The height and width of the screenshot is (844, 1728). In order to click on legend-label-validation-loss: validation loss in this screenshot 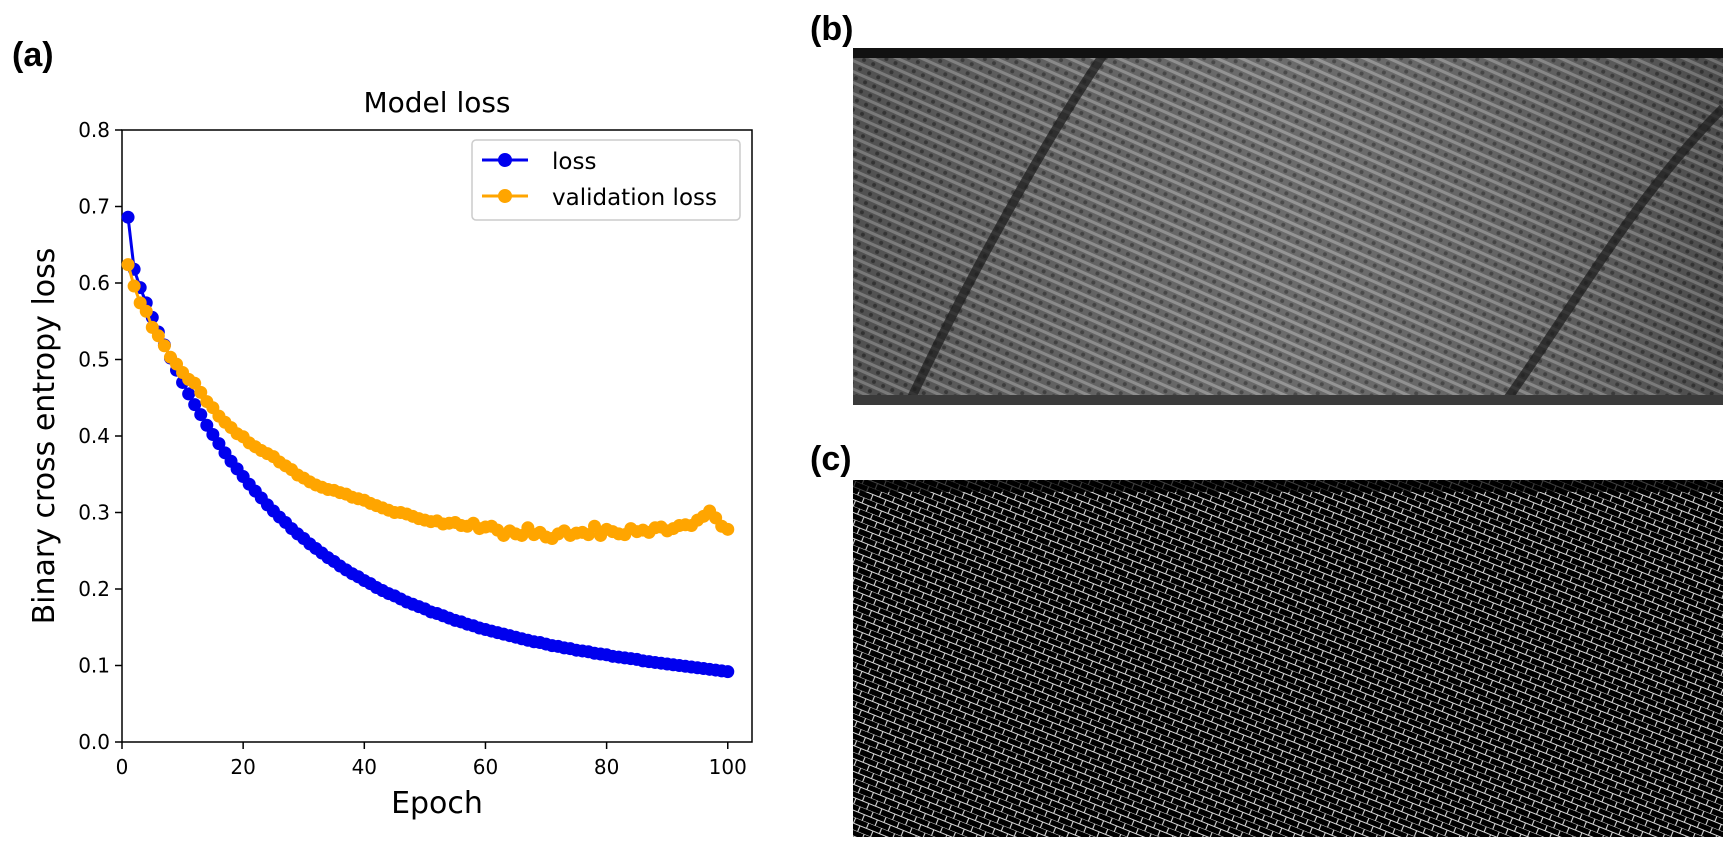, I will do `click(634, 198)`.